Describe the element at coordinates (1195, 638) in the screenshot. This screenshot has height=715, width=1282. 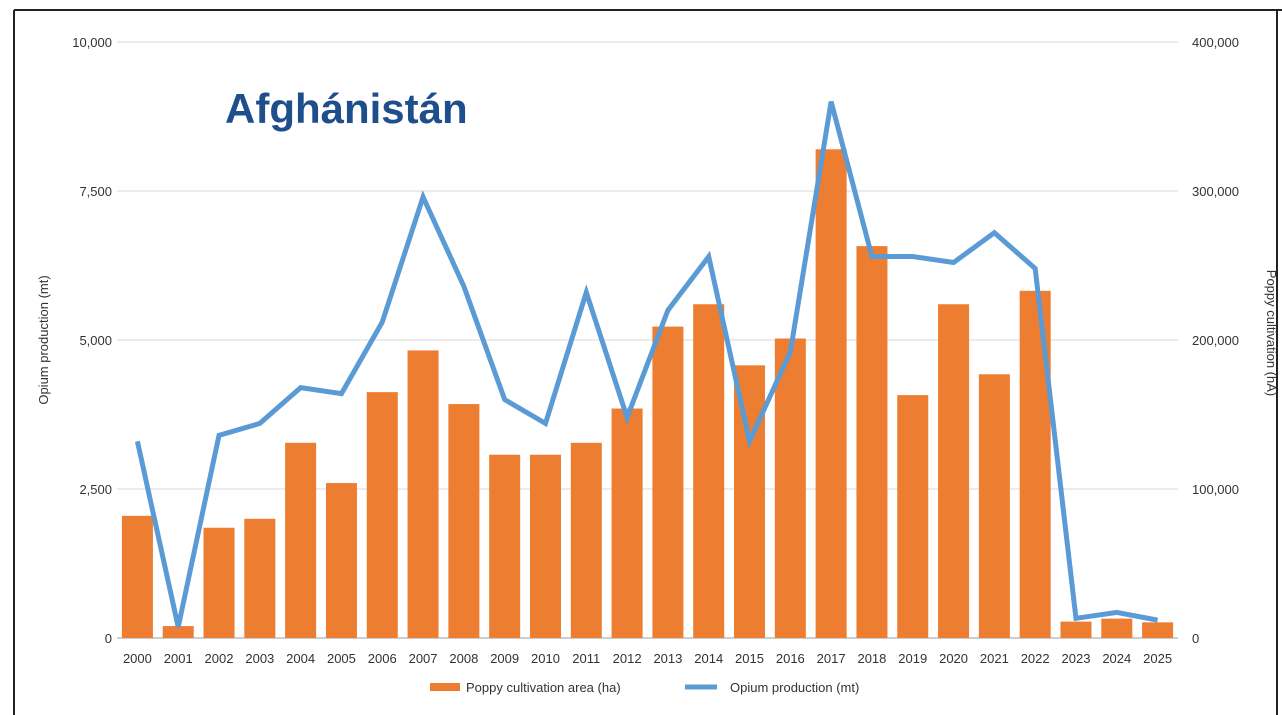
I see `y2-tick-label: 0` at that location.